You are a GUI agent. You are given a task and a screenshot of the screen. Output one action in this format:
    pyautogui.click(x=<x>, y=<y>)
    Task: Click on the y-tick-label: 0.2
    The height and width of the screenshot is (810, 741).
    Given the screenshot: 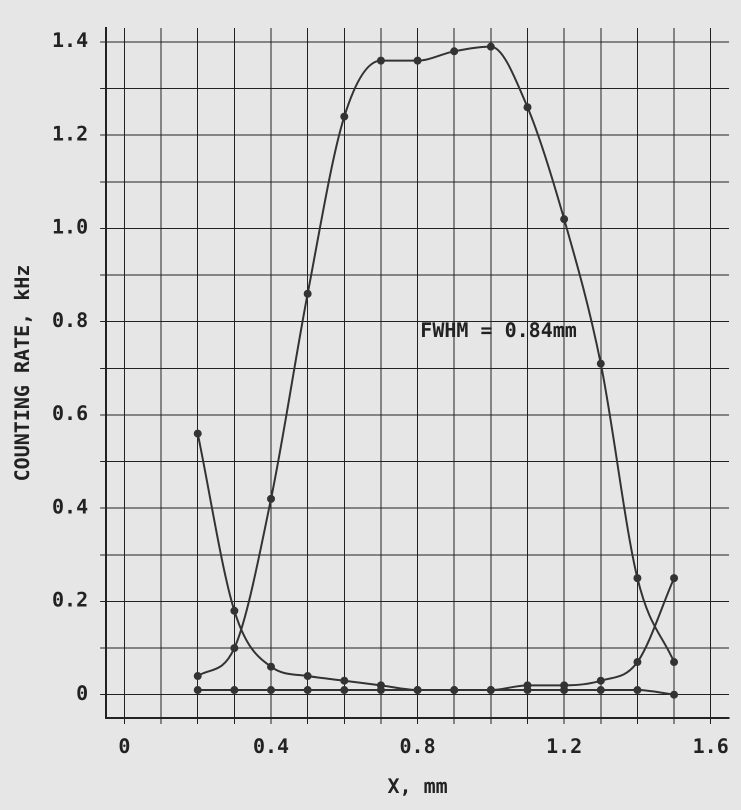 What is the action you would take?
    pyautogui.click(x=70, y=600)
    